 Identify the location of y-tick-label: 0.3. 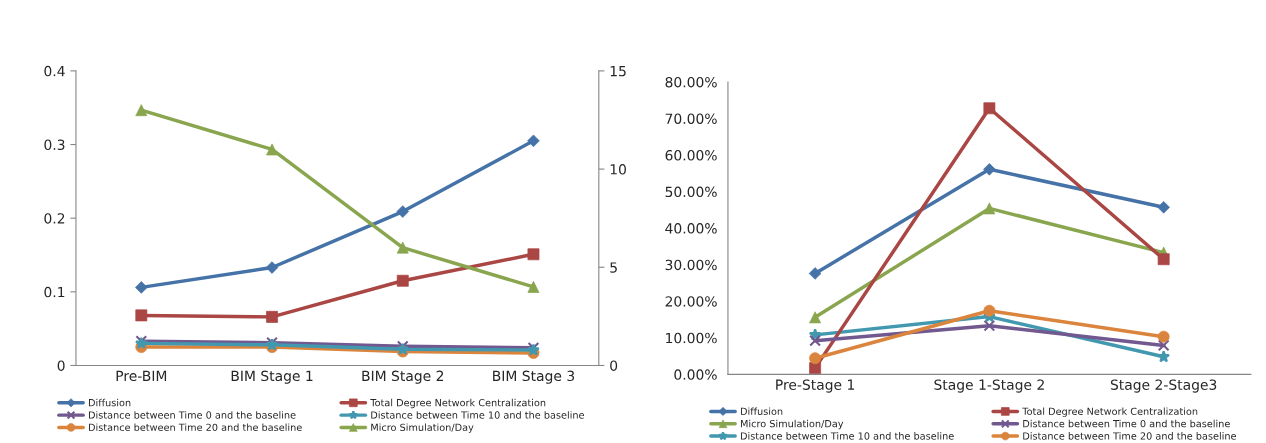
(54, 144).